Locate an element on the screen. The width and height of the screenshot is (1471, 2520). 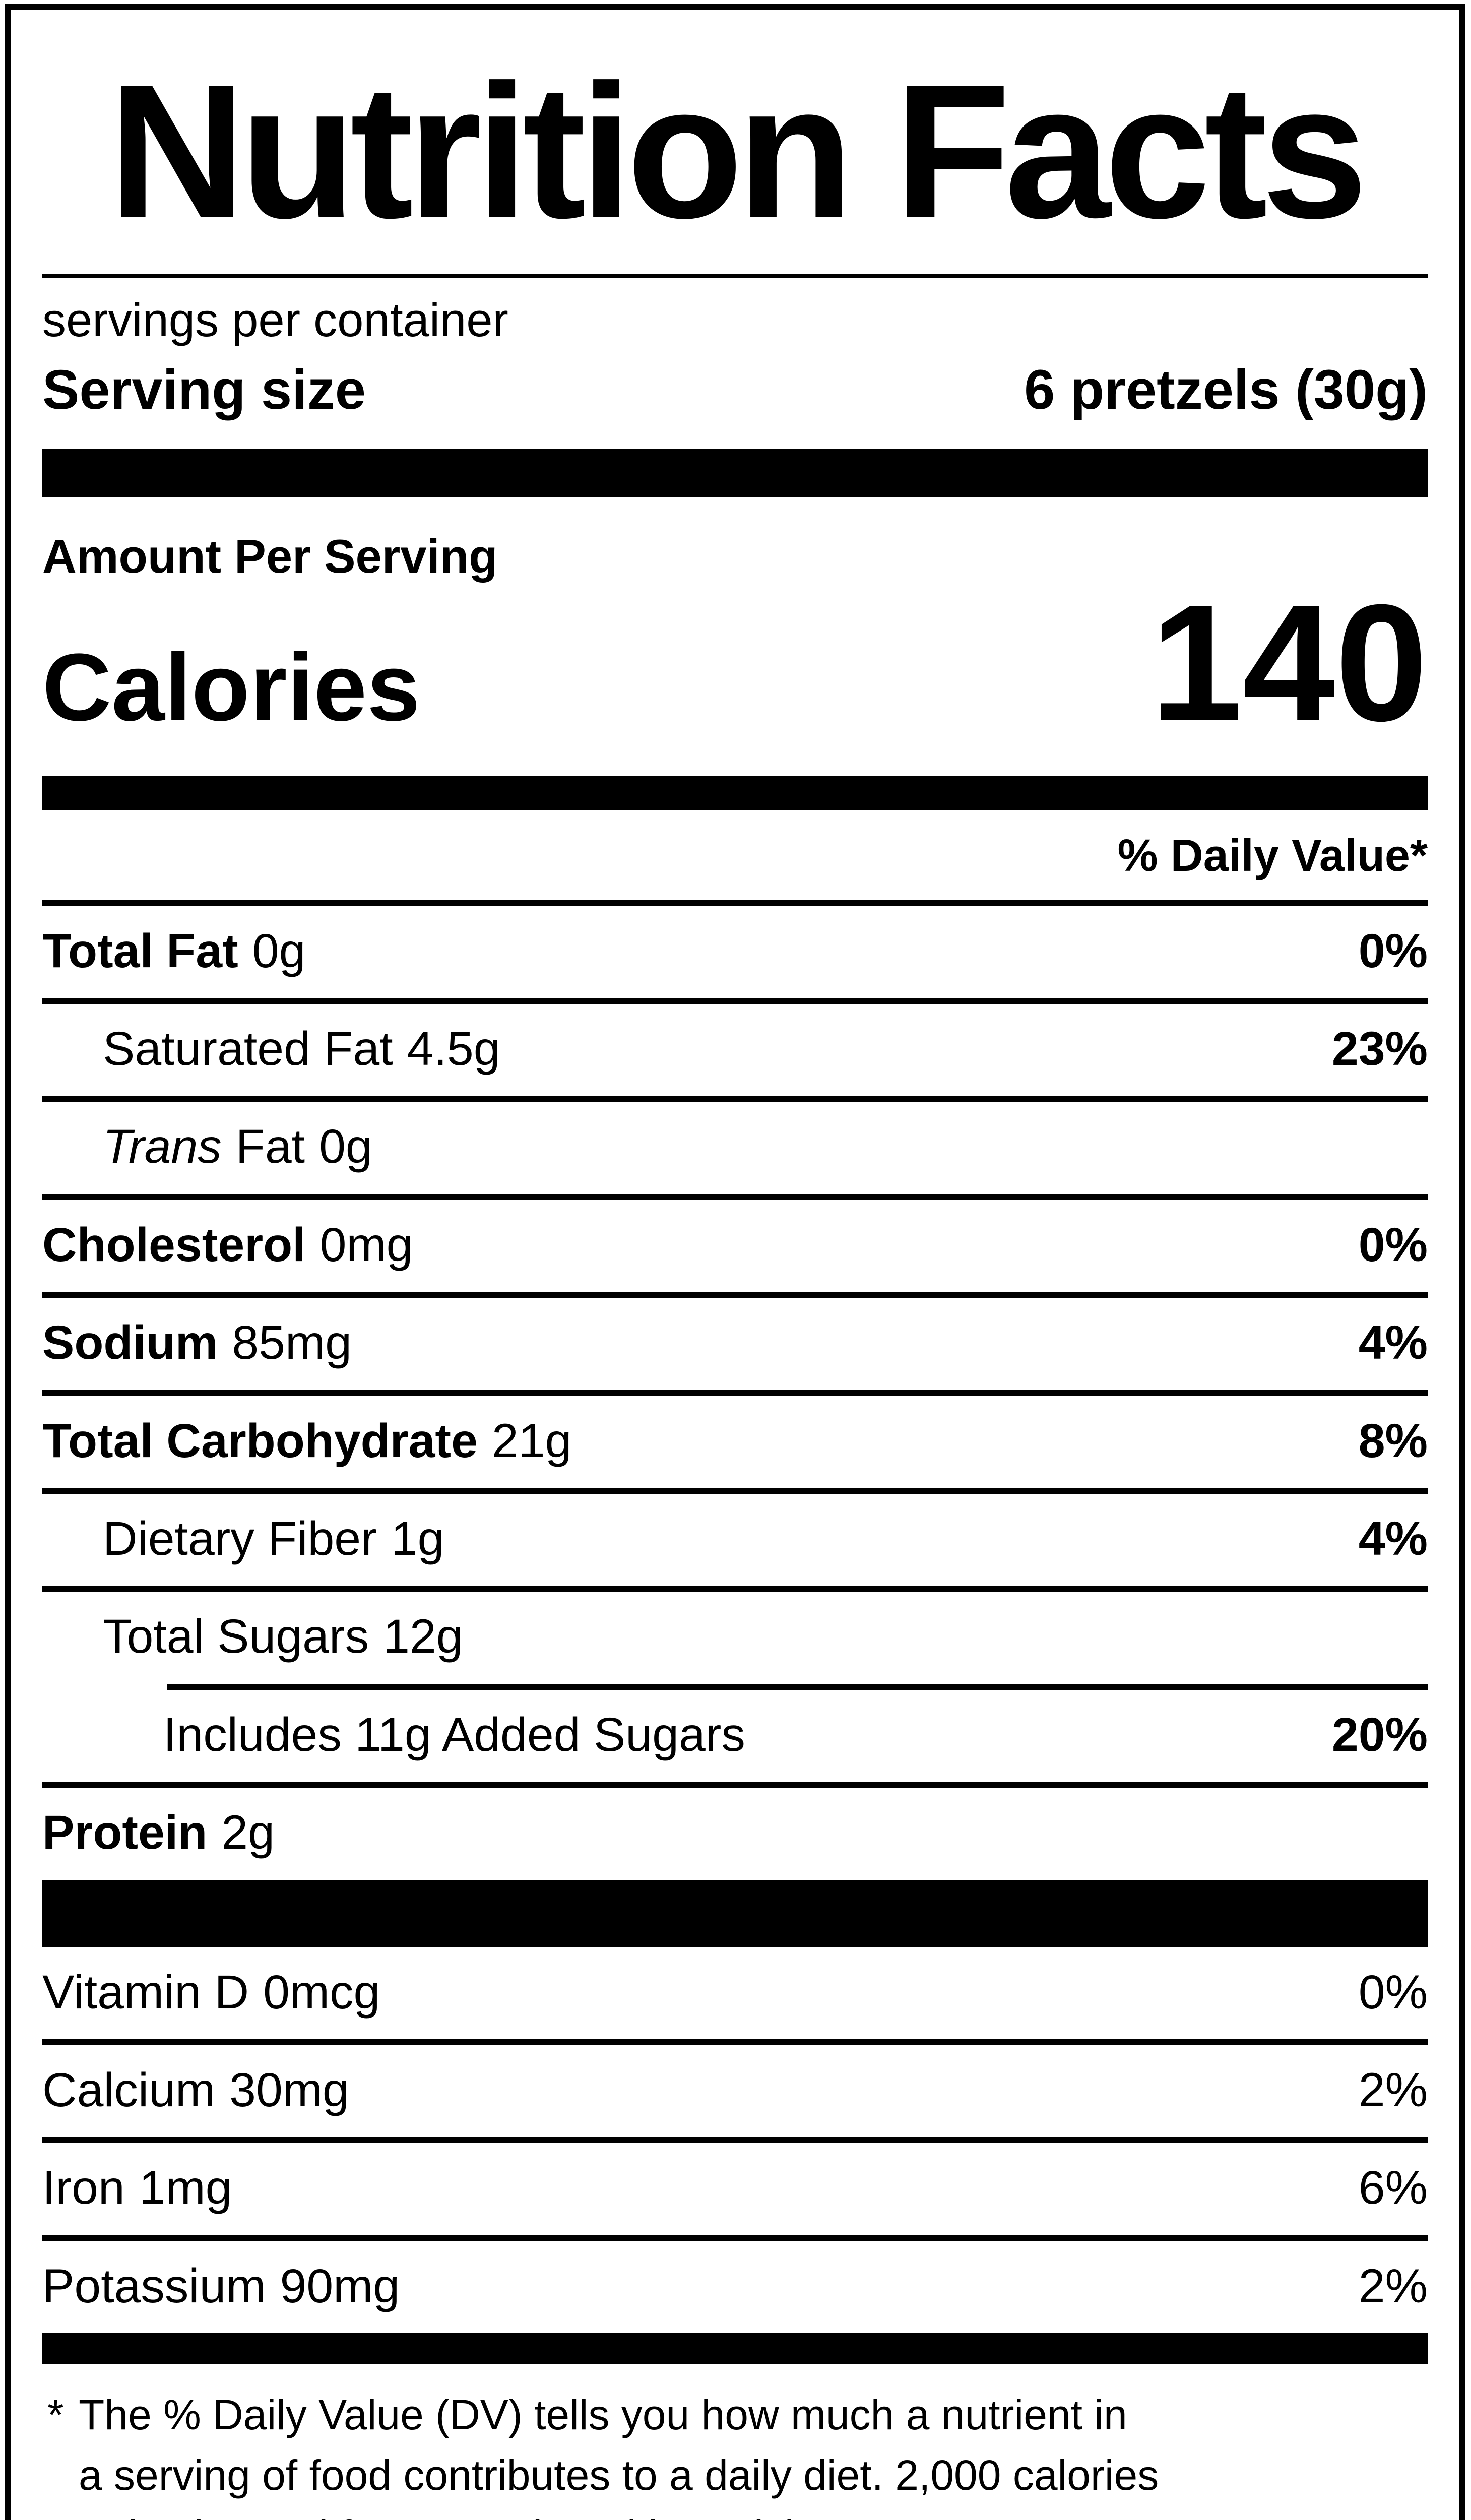
nutrient-row-protein: Protein 2g is located at coordinates (735, 1830).